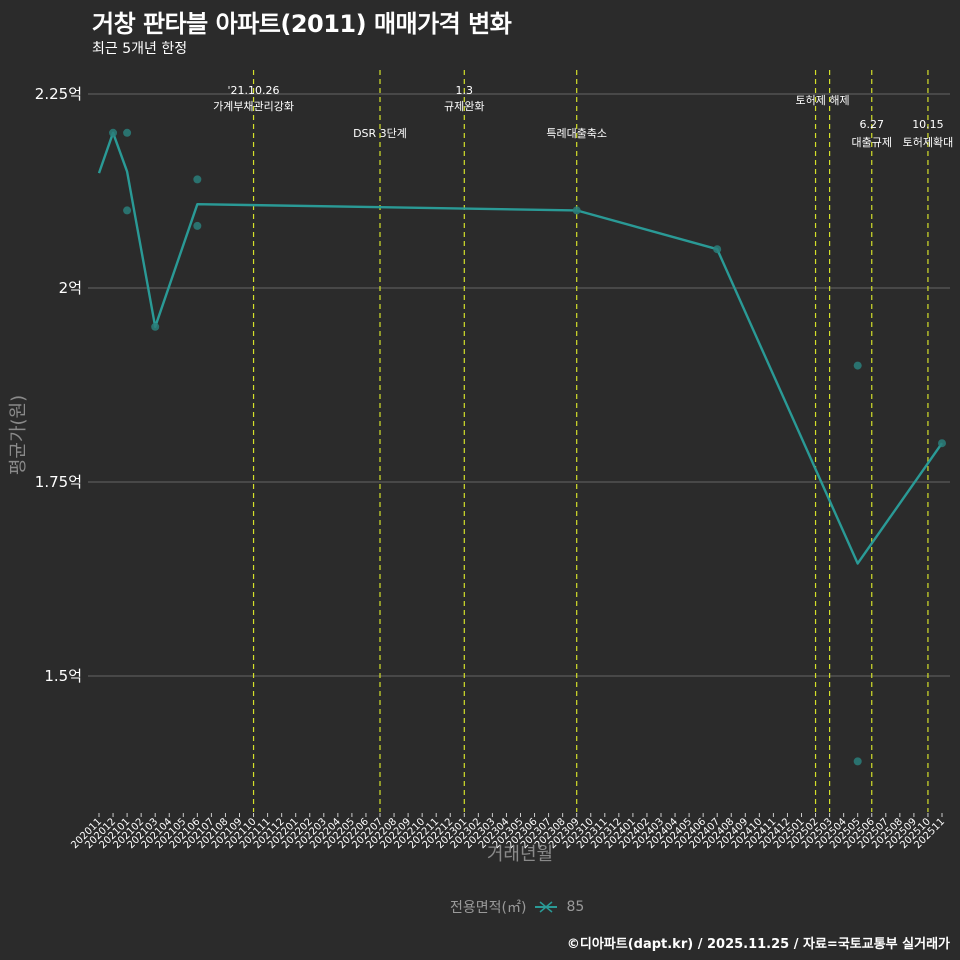  What do you see at coordinates (18, 435) in the screenshot?
I see `y-axis-title: 평균가(원)` at bounding box center [18, 435].